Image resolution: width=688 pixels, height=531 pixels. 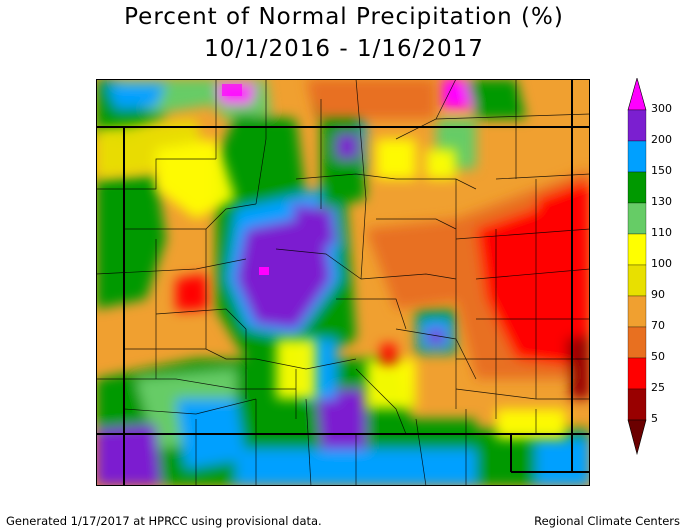 What do you see at coordinates (661, 201) in the screenshot?
I see `legend-label-130: 130` at bounding box center [661, 201].